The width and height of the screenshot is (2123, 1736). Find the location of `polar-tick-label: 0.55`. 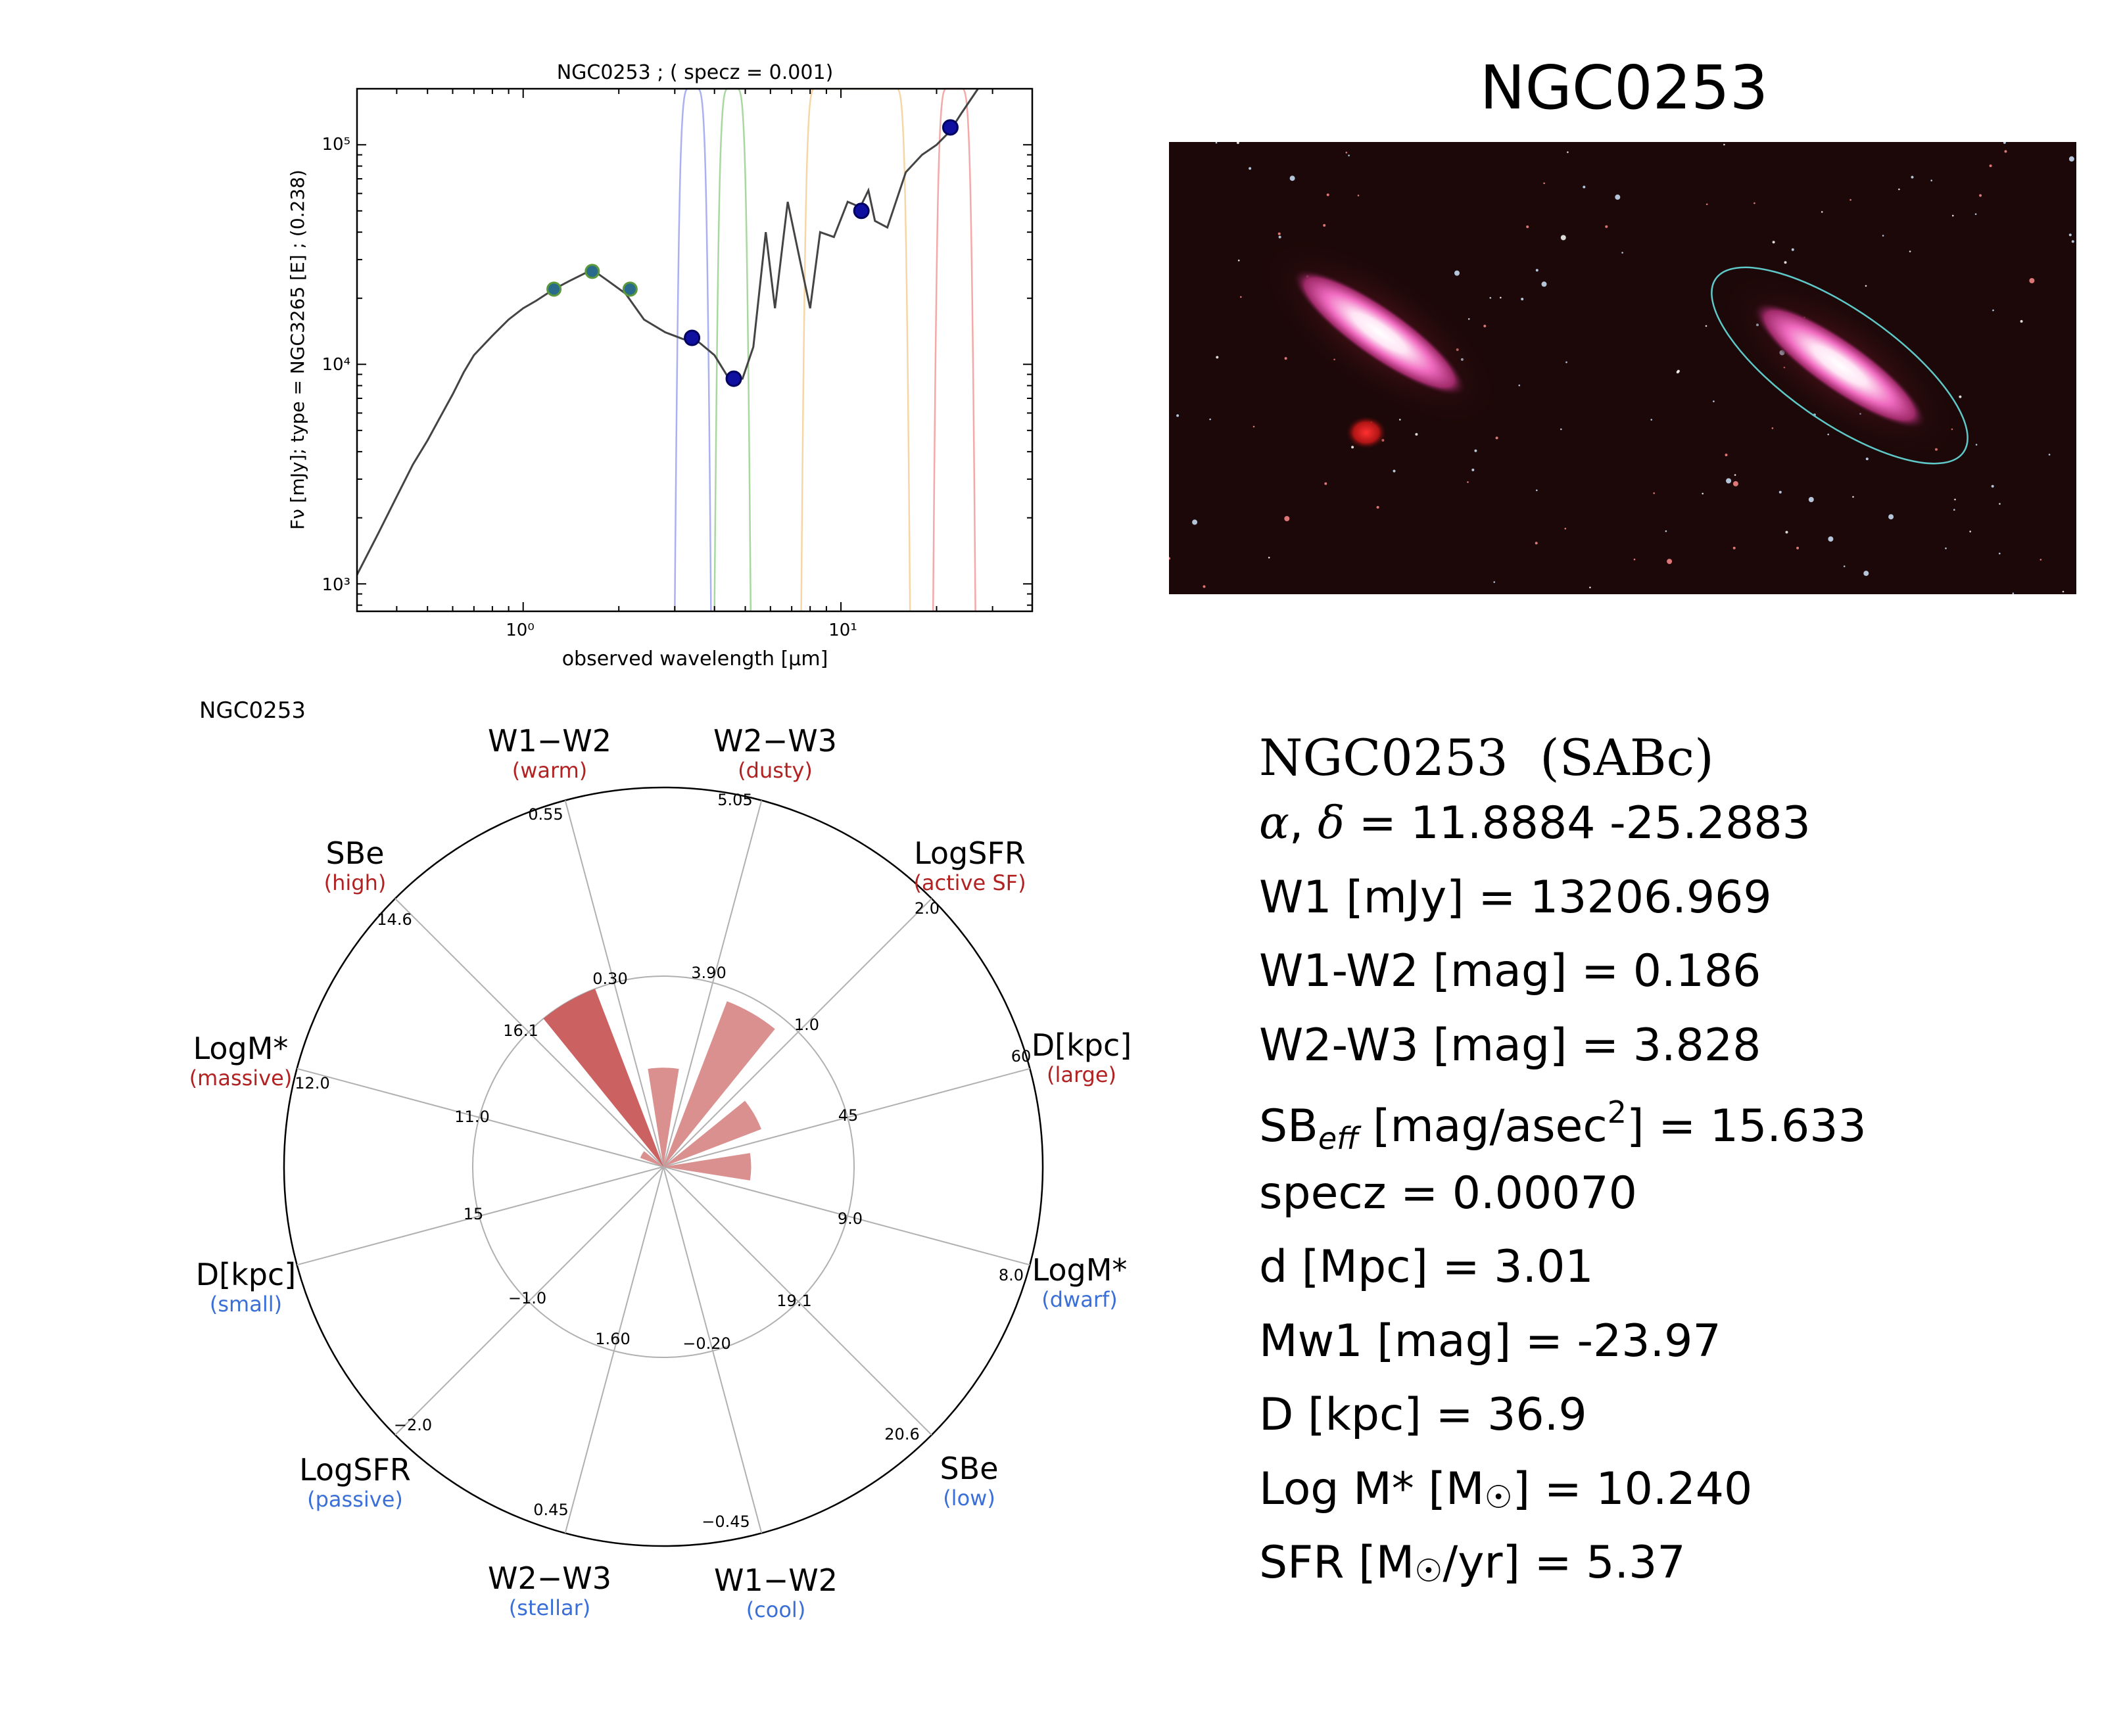

polar-tick-label: 0.55 is located at coordinates (545, 815).